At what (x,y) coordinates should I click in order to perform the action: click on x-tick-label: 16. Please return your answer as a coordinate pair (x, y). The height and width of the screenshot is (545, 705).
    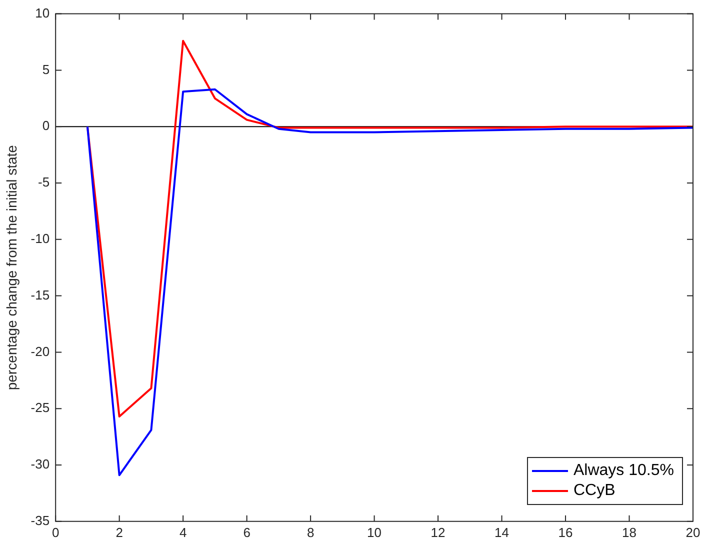
    Looking at the image, I should click on (565, 532).